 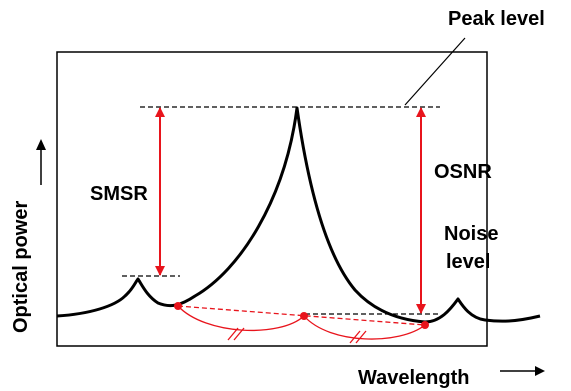 I want to click on y-axis-arrow-head, so click(x=41, y=144).